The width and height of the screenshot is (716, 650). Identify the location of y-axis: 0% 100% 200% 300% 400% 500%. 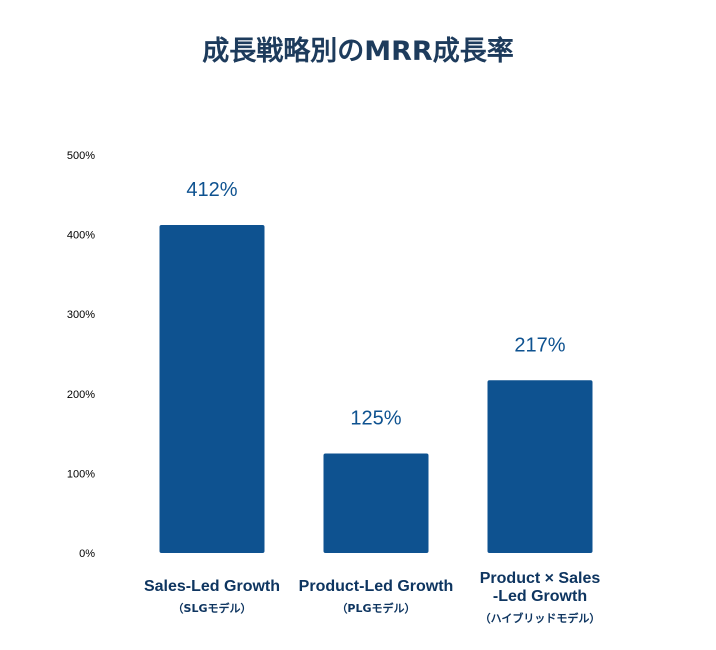
(81, 355).